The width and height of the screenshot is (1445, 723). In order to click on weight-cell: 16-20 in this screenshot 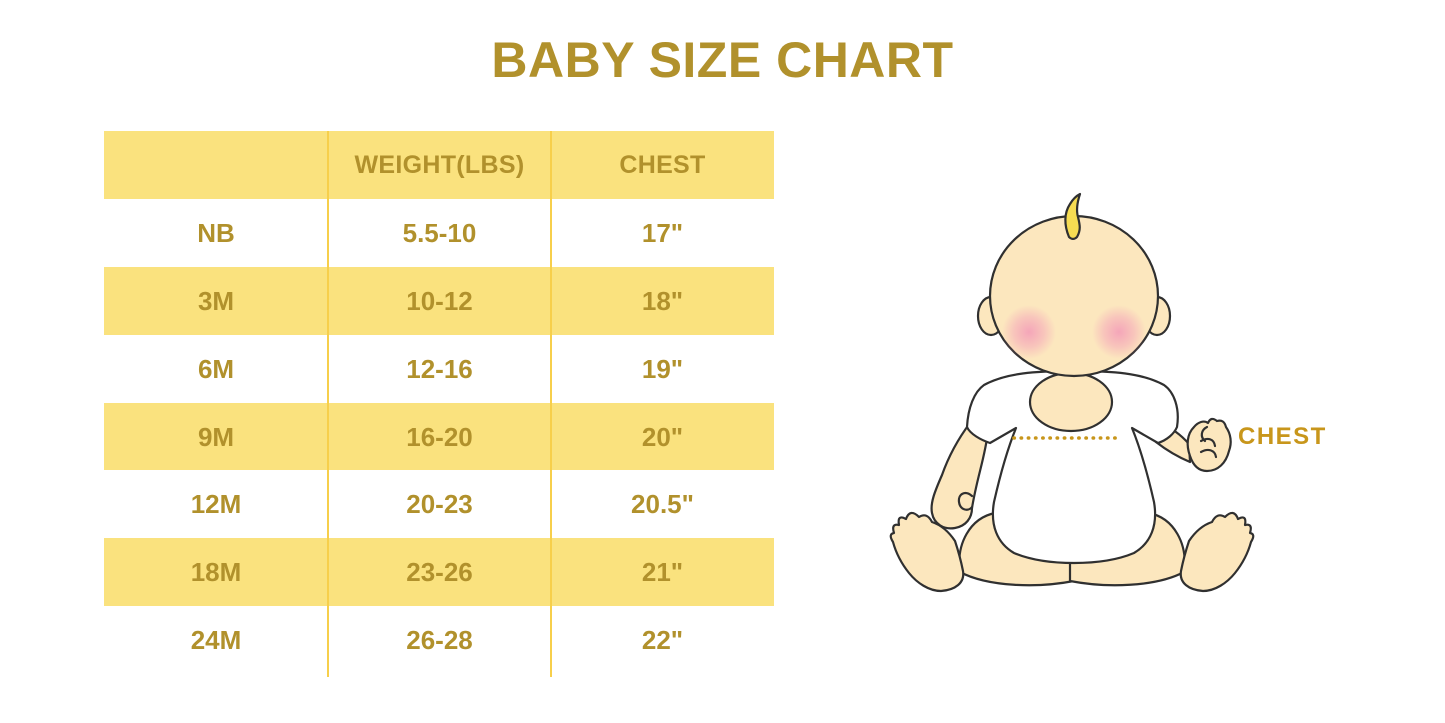, I will do `click(439, 436)`.